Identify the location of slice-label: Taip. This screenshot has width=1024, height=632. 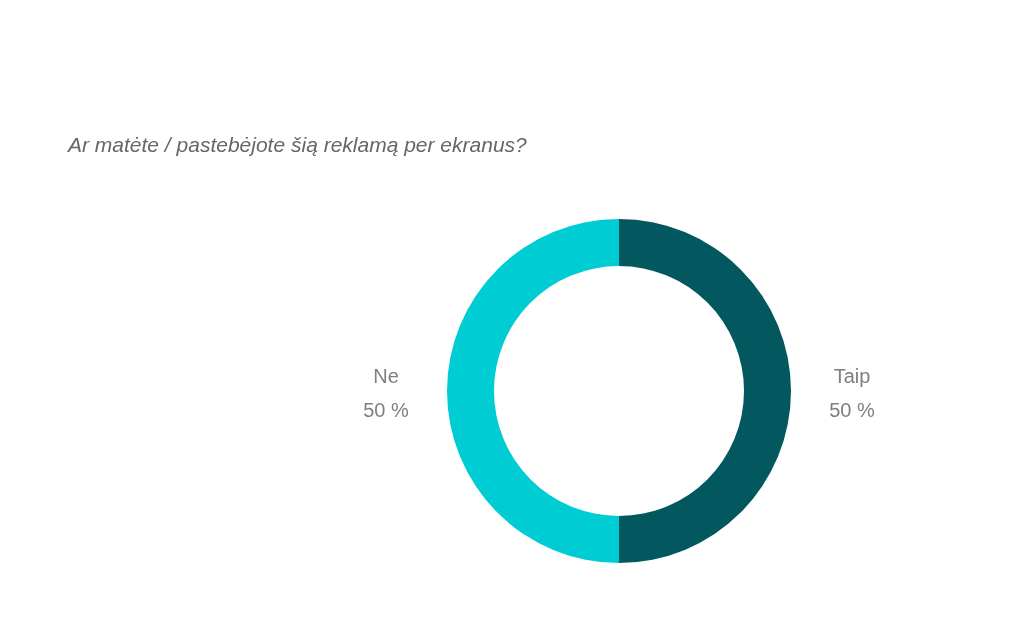
(852, 376).